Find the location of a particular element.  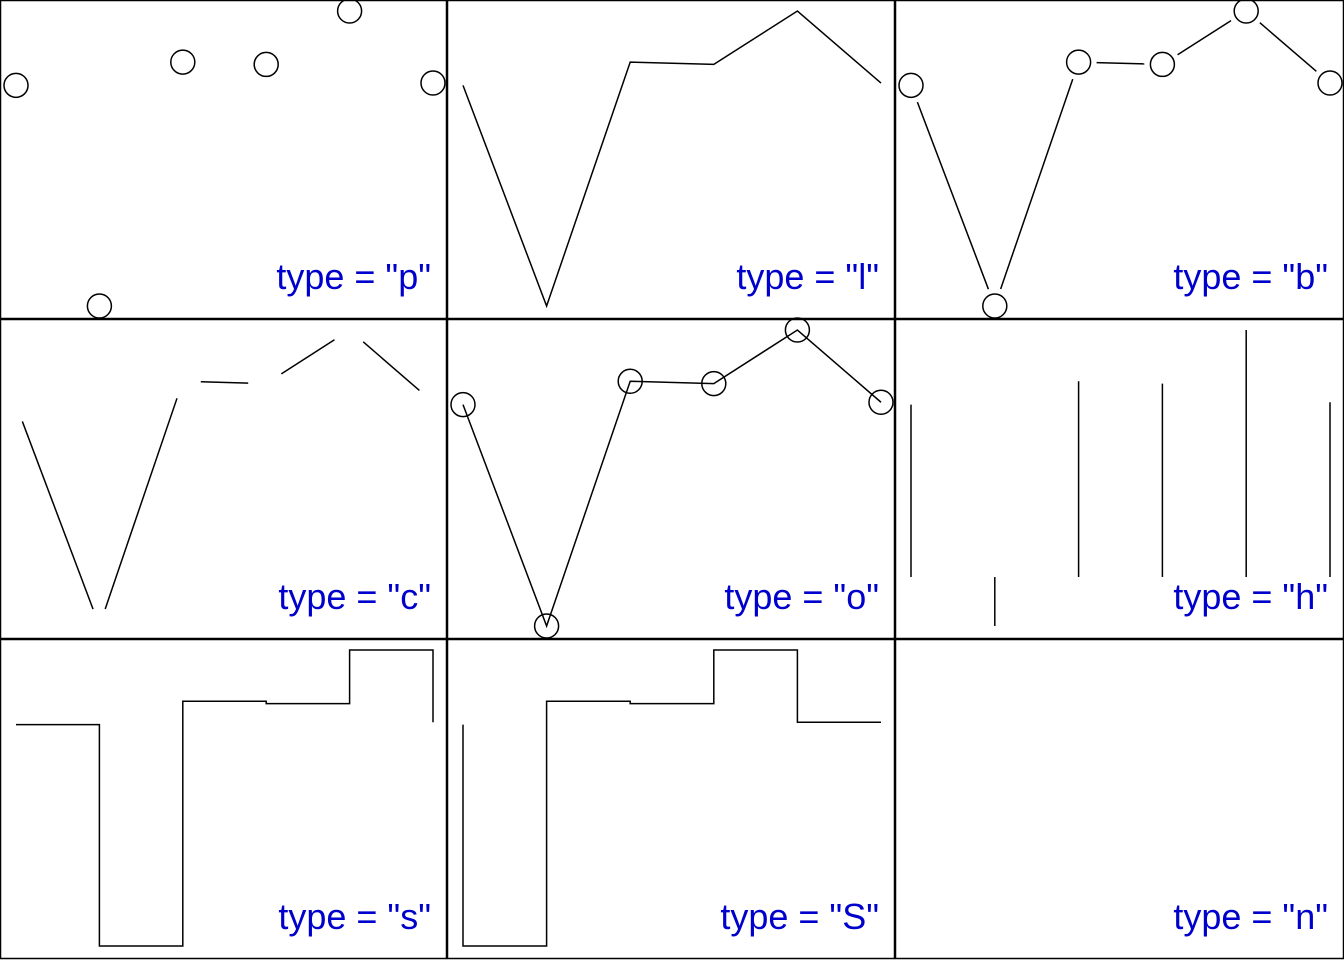

panel-6: type = "h" is located at coordinates (1119, 479).